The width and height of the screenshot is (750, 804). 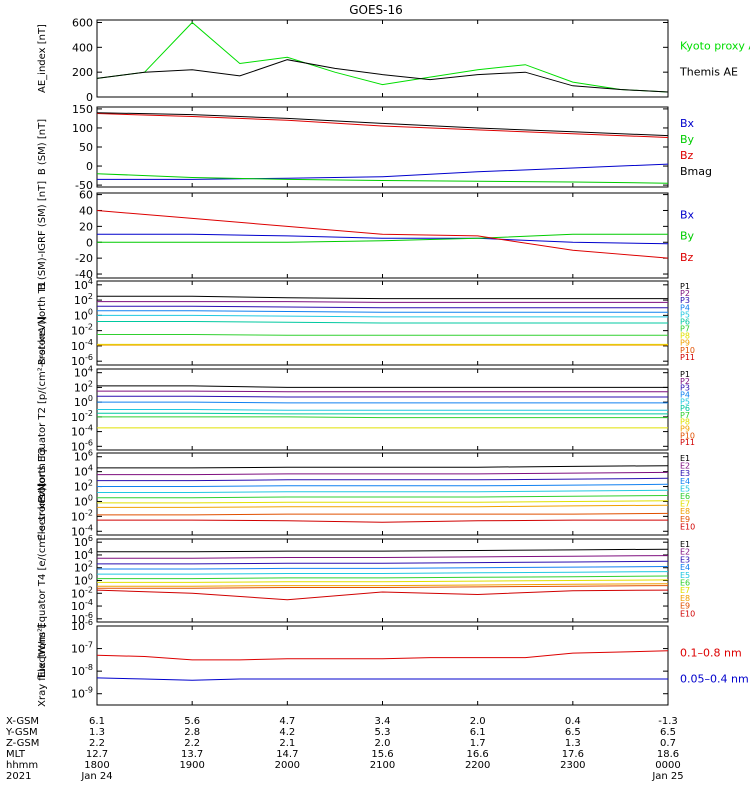 What do you see at coordinates (477, 765) in the screenshot?
I see `ephemeris-value: 2200` at bounding box center [477, 765].